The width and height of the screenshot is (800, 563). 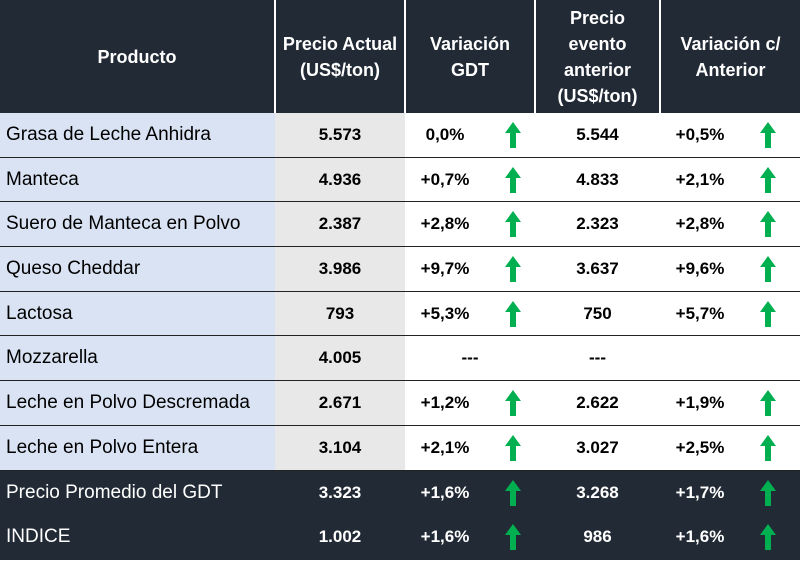 What do you see at coordinates (138, 56) in the screenshot?
I see `header-cell: Producto` at bounding box center [138, 56].